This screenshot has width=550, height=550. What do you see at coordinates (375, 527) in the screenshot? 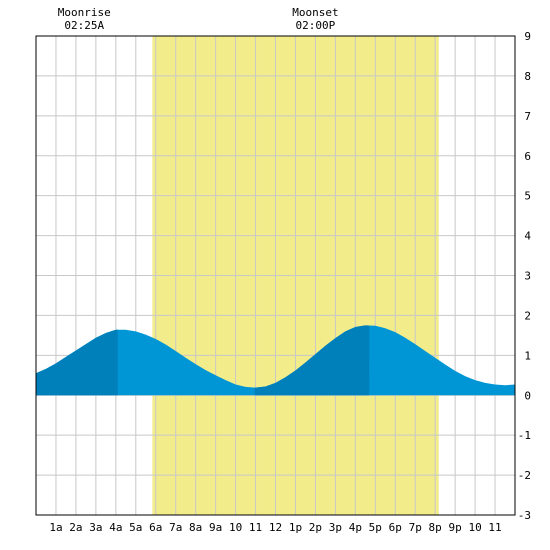
I see `x-tick-label: 5p` at bounding box center [375, 527].